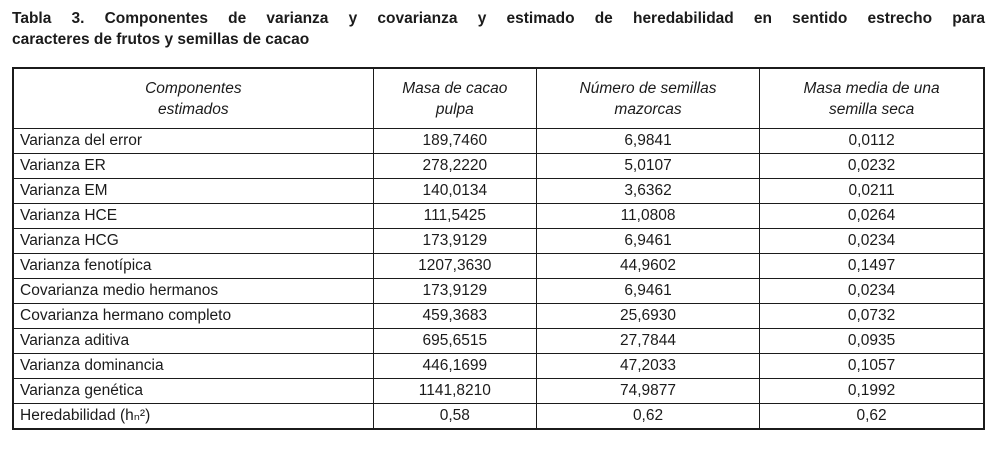 The image size is (997, 454). Describe the element at coordinates (648, 166) in the screenshot. I see `value-cell: 5,0107` at that location.